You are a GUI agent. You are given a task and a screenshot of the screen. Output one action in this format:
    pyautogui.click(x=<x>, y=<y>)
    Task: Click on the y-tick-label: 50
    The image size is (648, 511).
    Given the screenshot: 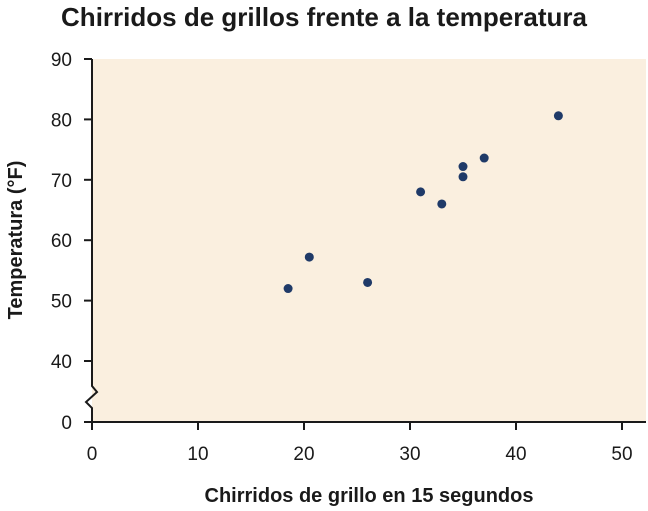 What is the action you would take?
    pyautogui.click(x=61, y=302)
    